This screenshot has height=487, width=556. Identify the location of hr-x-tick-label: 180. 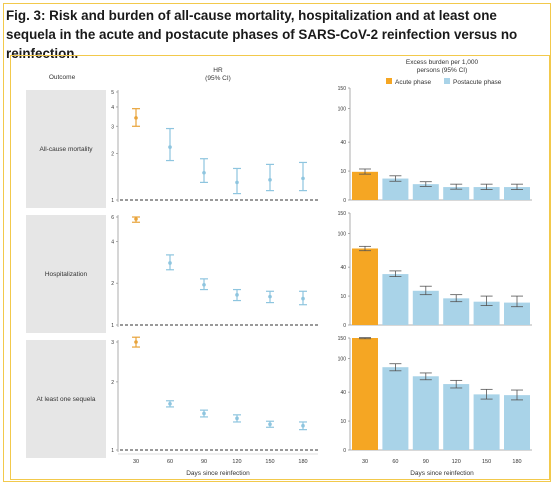
(302, 462).